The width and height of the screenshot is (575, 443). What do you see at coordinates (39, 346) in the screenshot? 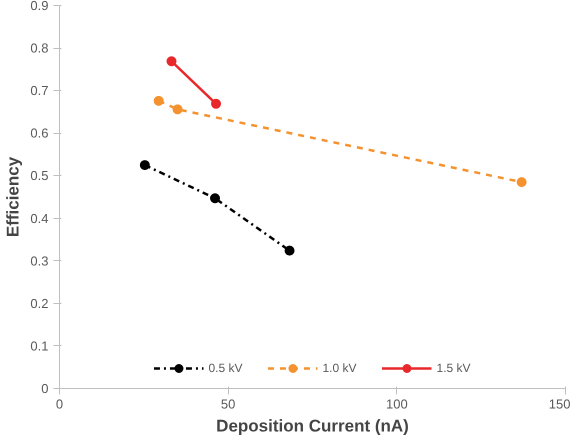
I see `y-tick-label: 0.1` at bounding box center [39, 346].